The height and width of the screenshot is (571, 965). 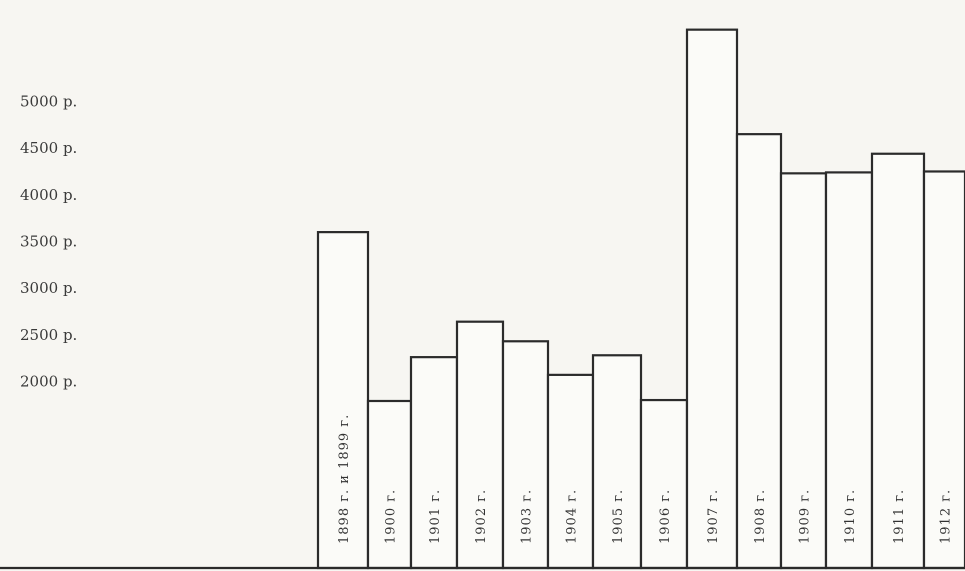 I want to click on y-tick-label: 3500 р., so click(x=48, y=241).